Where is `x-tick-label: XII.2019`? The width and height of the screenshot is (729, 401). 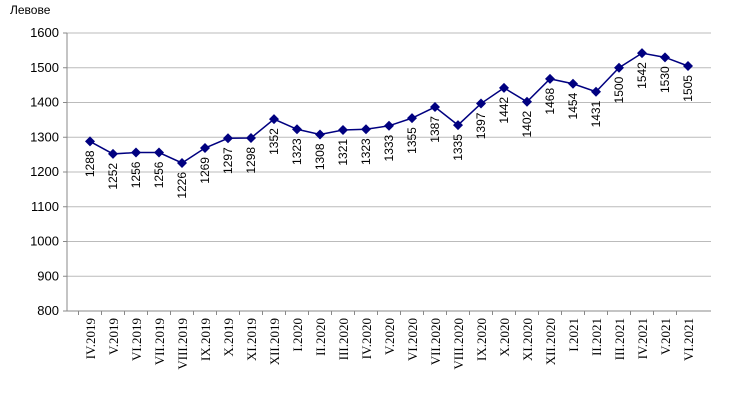
x-tick-label: XII.2019 is located at coordinates (274, 341).